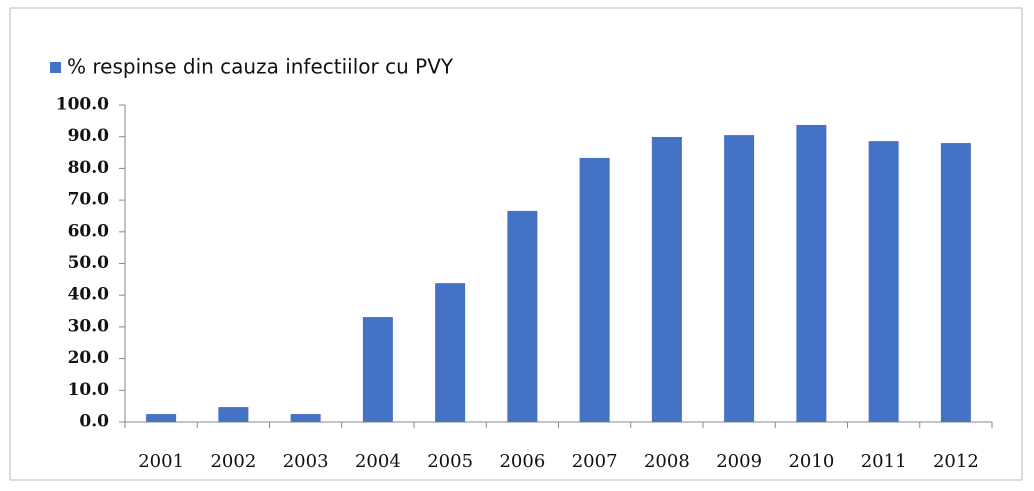 The width and height of the screenshot is (1034, 491). Describe the element at coordinates (884, 461) in the screenshot. I see `x-tick-label: 2011` at that location.